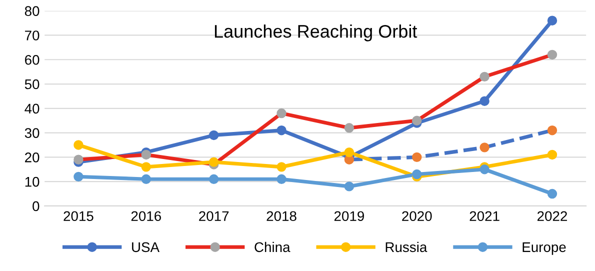 Image resolution: width=595 pixels, height=271 pixels. Describe the element at coordinates (407, 247) in the screenshot. I see `legend-label: Russia` at that location.